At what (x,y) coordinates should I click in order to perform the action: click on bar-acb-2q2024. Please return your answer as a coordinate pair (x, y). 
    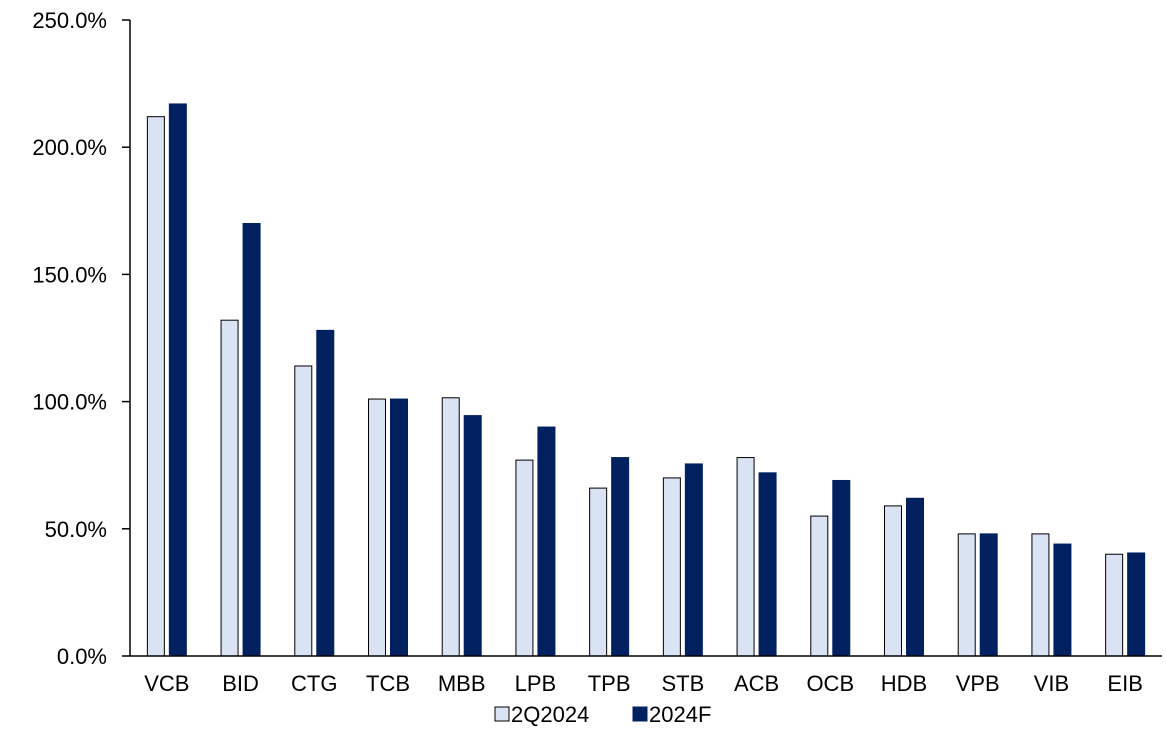
    Looking at the image, I should click on (745, 557).